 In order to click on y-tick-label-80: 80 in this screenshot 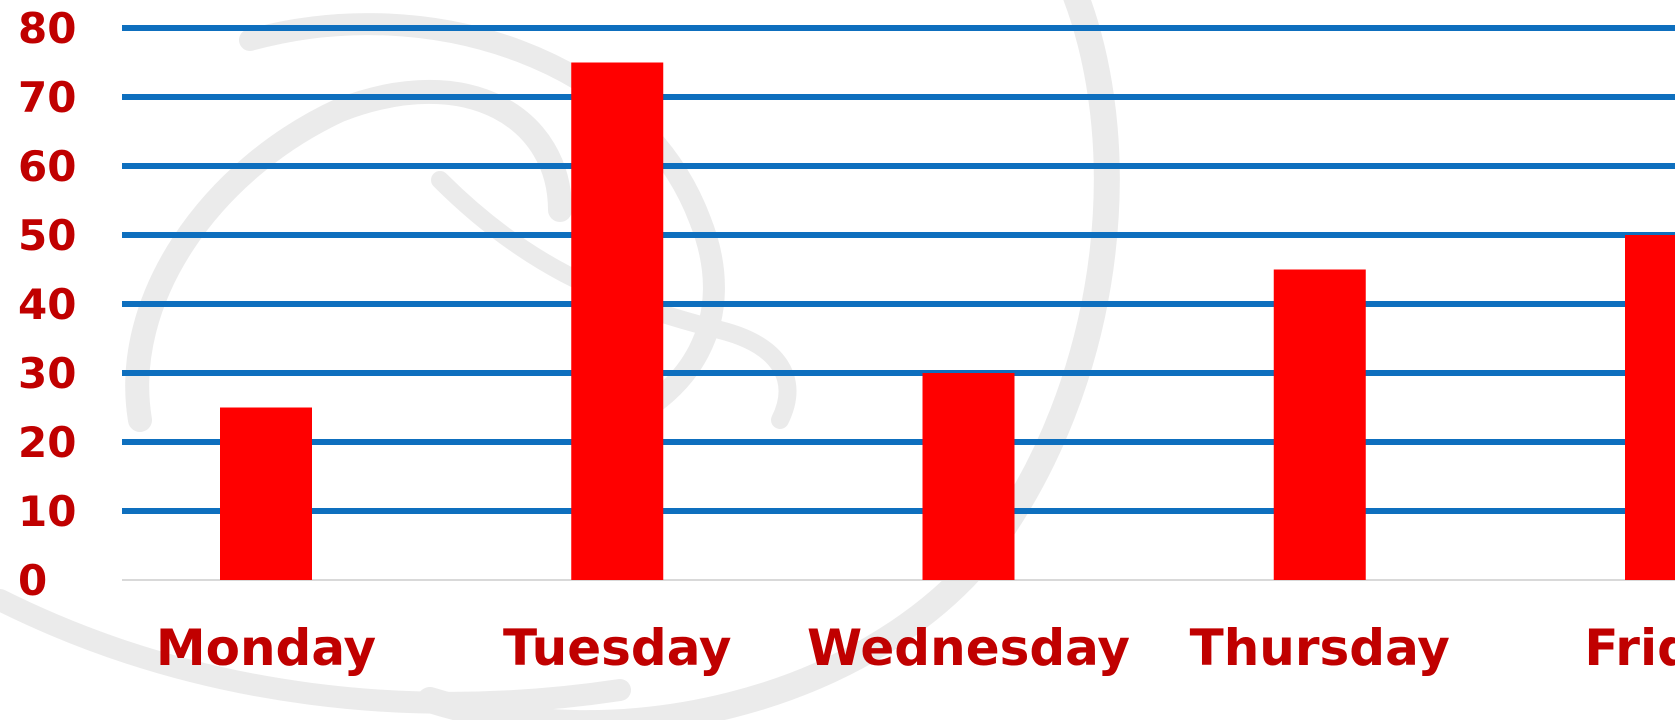, I will do `click(47, 28)`.